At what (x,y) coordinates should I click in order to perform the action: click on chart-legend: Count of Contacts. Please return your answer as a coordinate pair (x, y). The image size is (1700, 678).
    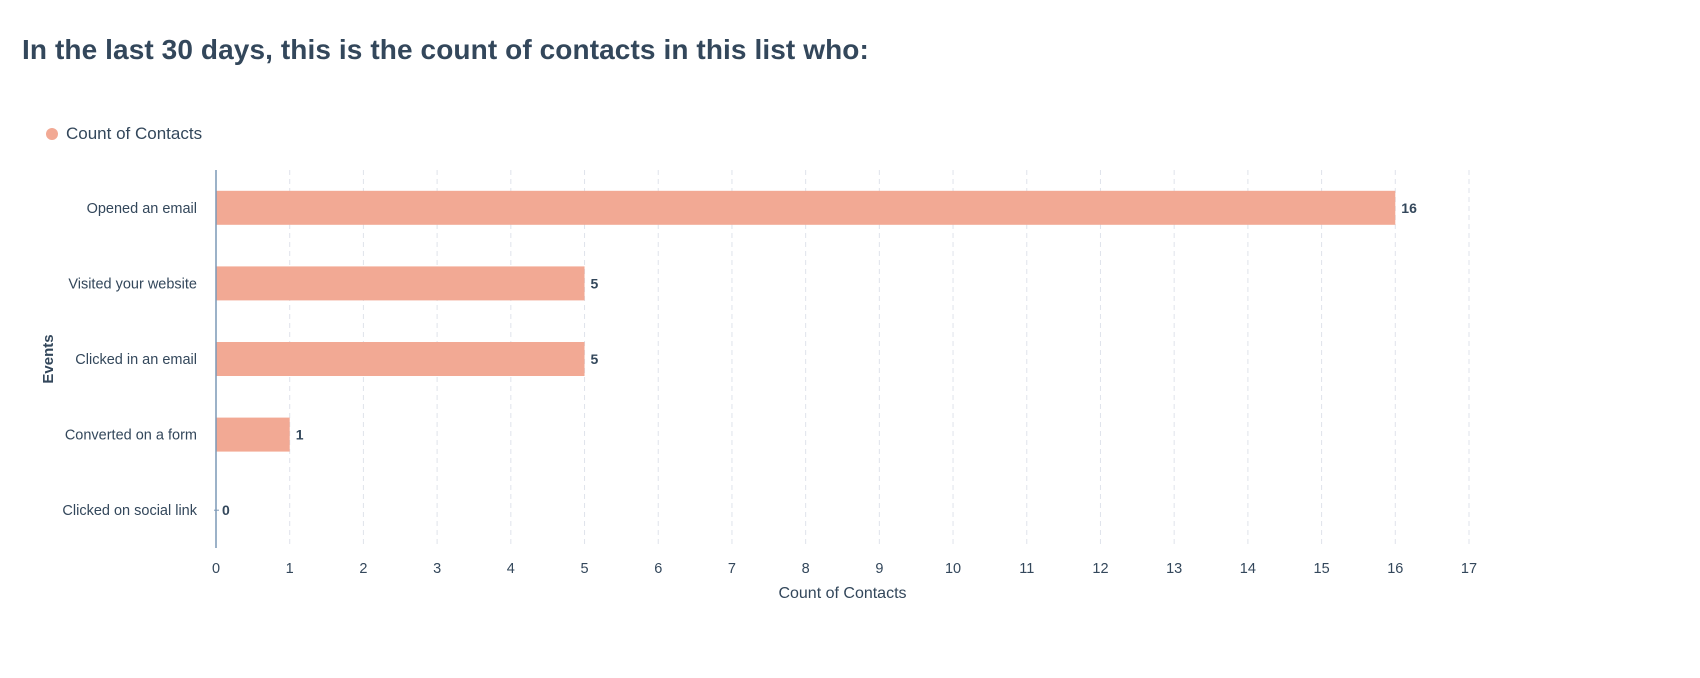
    Looking at the image, I should click on (124, 134).